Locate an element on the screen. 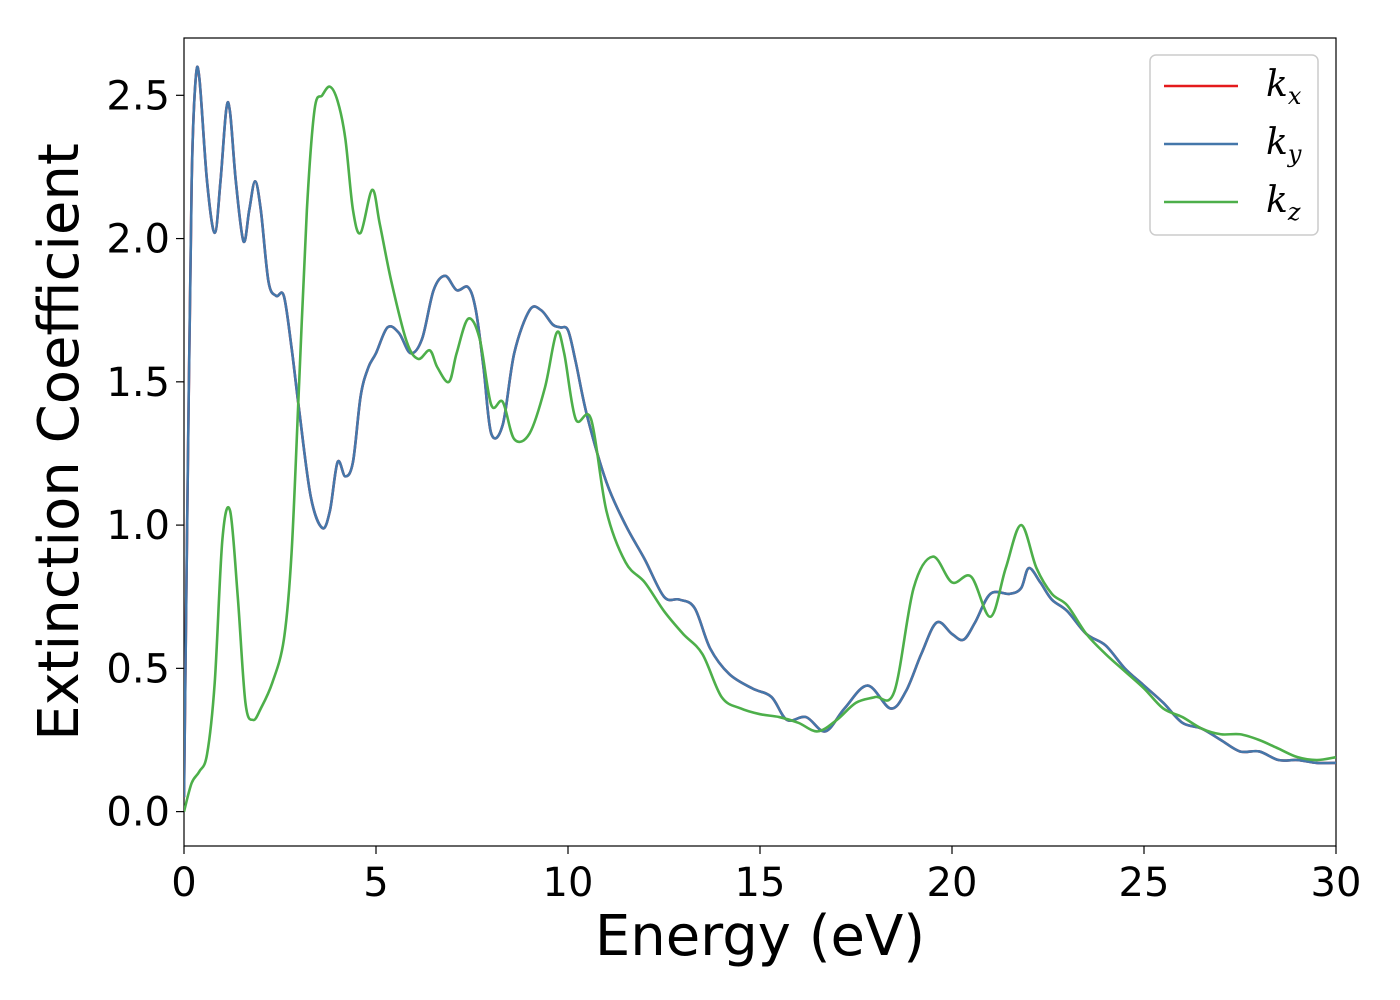 This screenshot has height=1000, width=1400. x-tick-label: 0 is located at coordinates (183, 883).